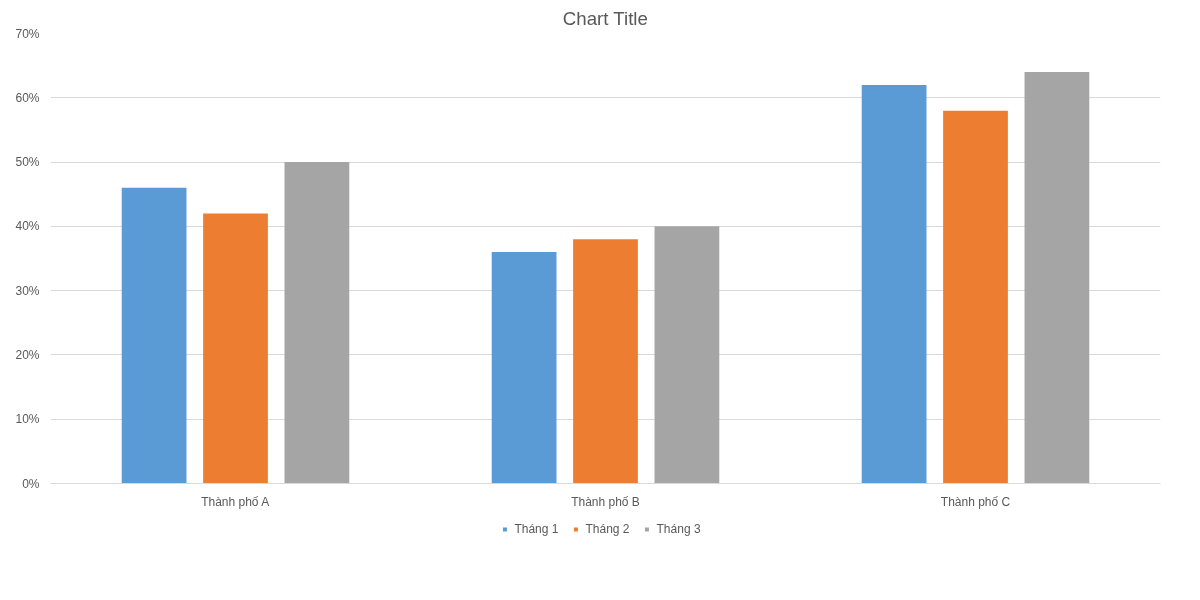  Describe the element at coordinates (605, 501) in the screenshot. I see `x-tick-label: Thành phố B` at that location.